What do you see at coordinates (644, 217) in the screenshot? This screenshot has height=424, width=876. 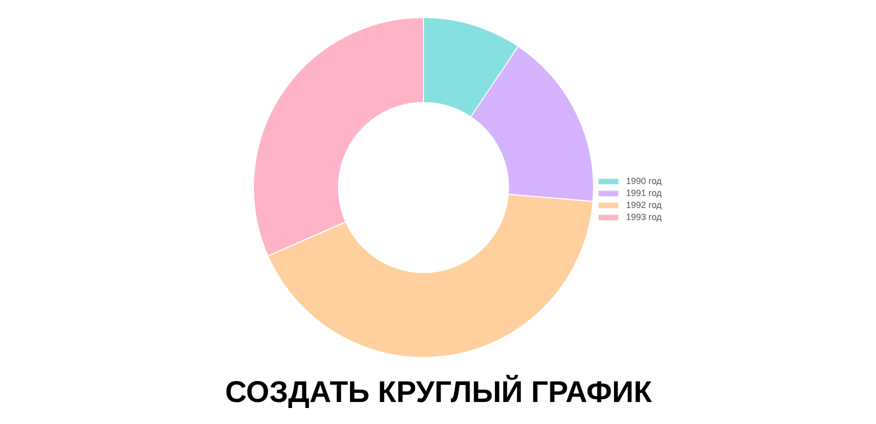 I see `legend-label: 1993 год` at bounding box center [644, 217].